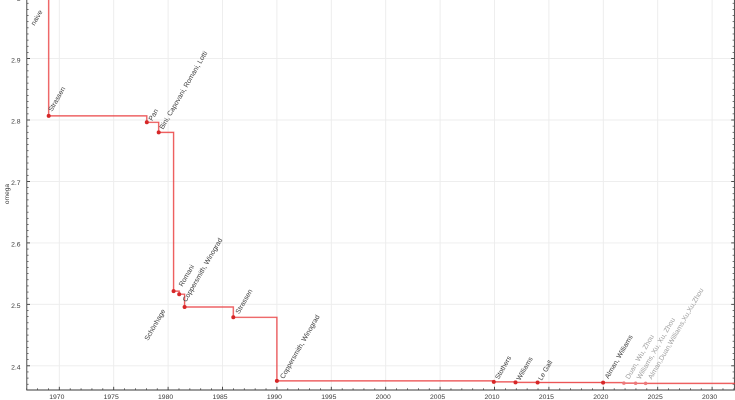 The height and width of the screenshot is (400, 735). I want to click on svg-text: 1990, so click(274, 397).